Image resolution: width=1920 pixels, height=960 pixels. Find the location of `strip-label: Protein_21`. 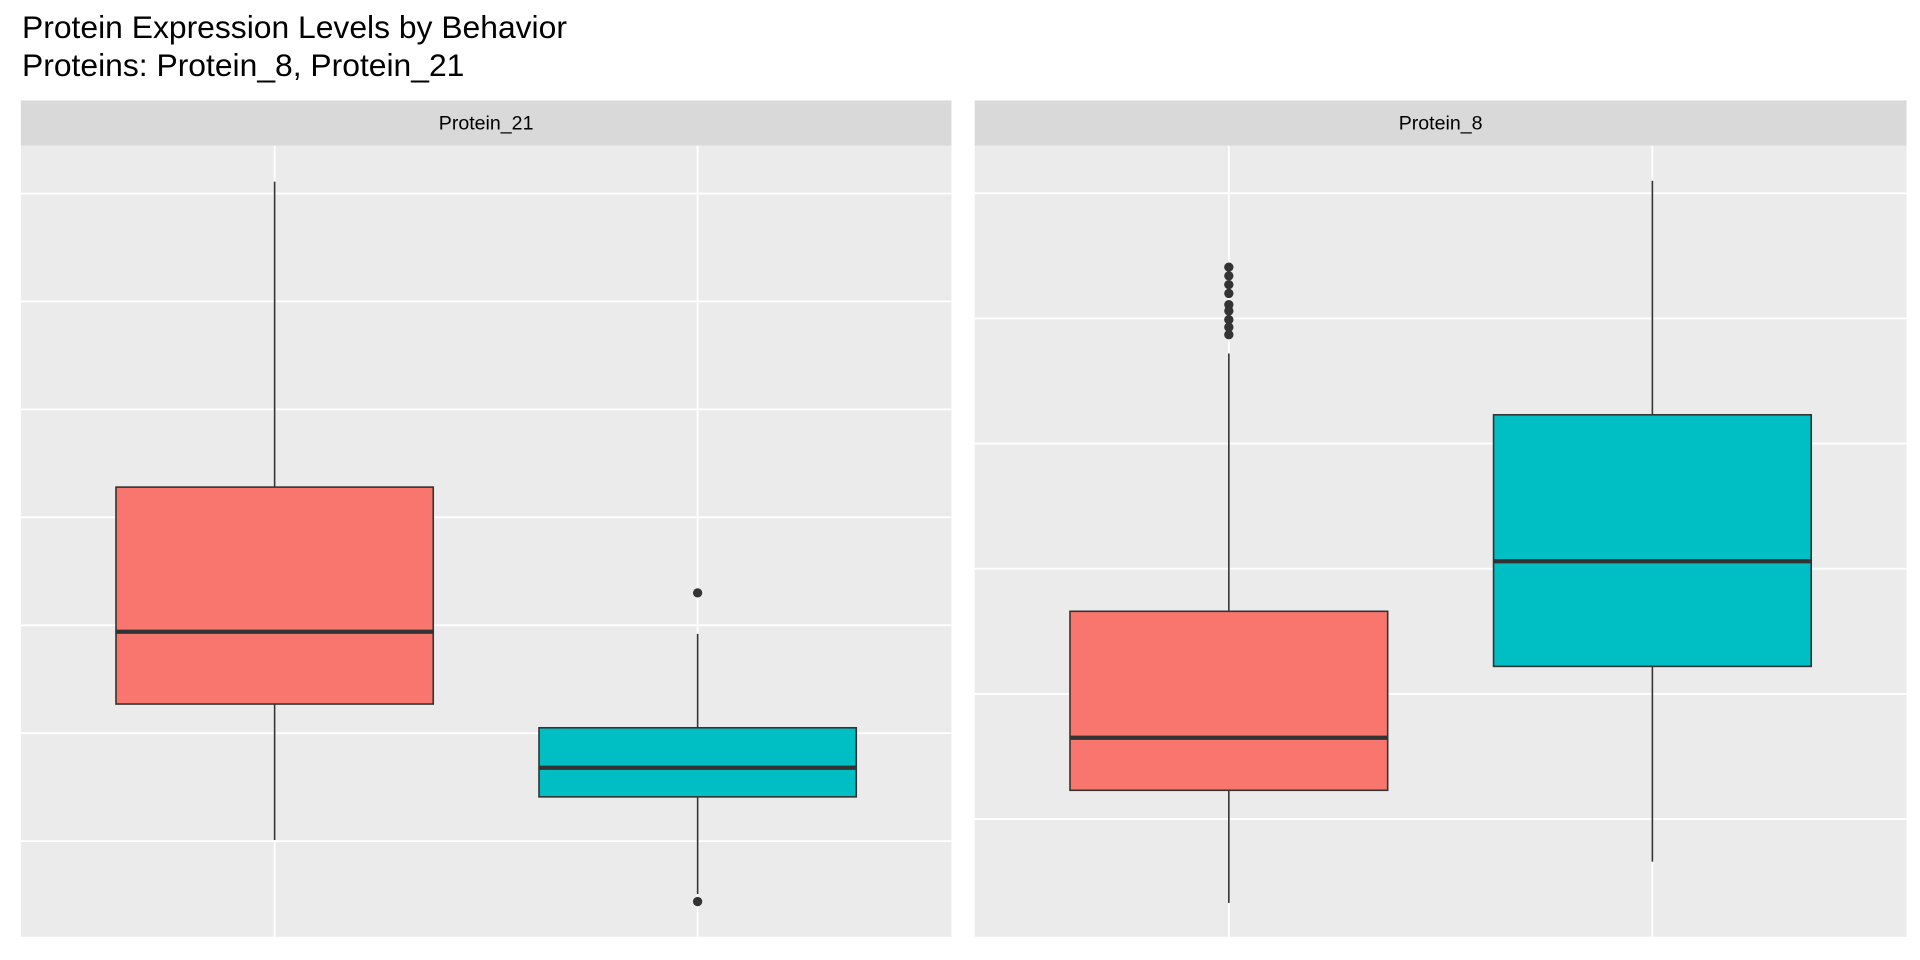

strip-label: Protein_21 is located at coordinates (486, 123).